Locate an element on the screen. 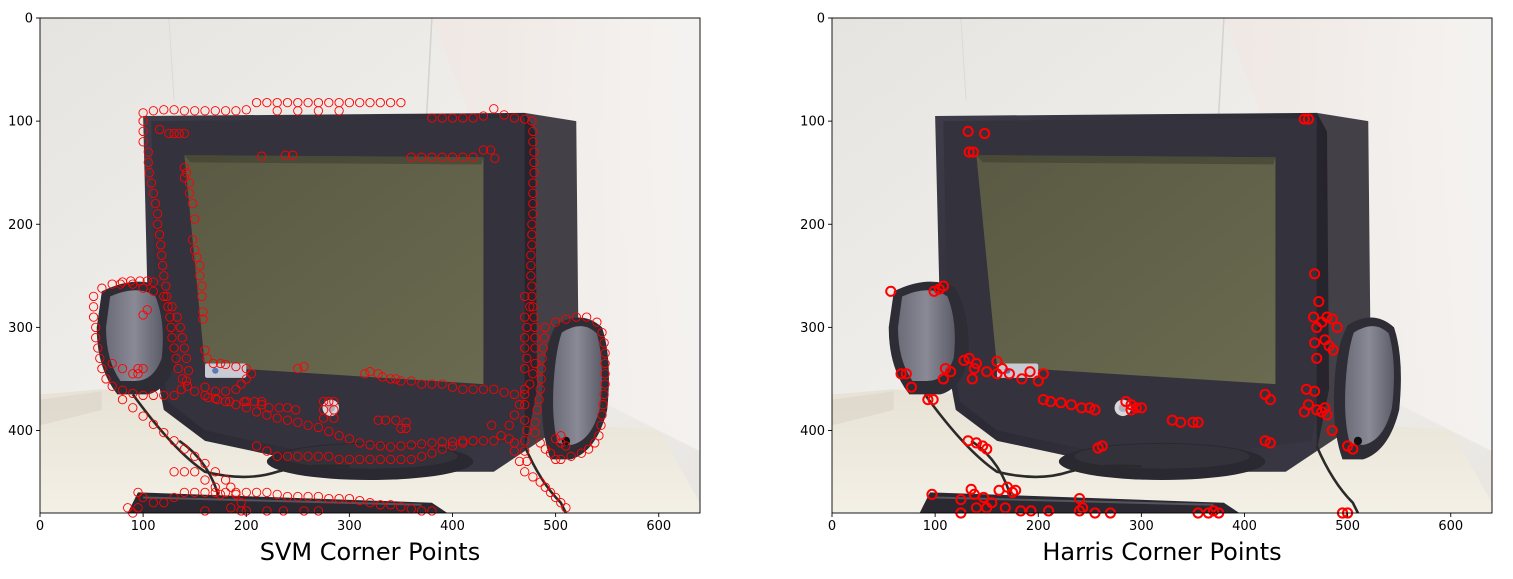  x-tick-label: 0 is located at coordinates (832, 526).